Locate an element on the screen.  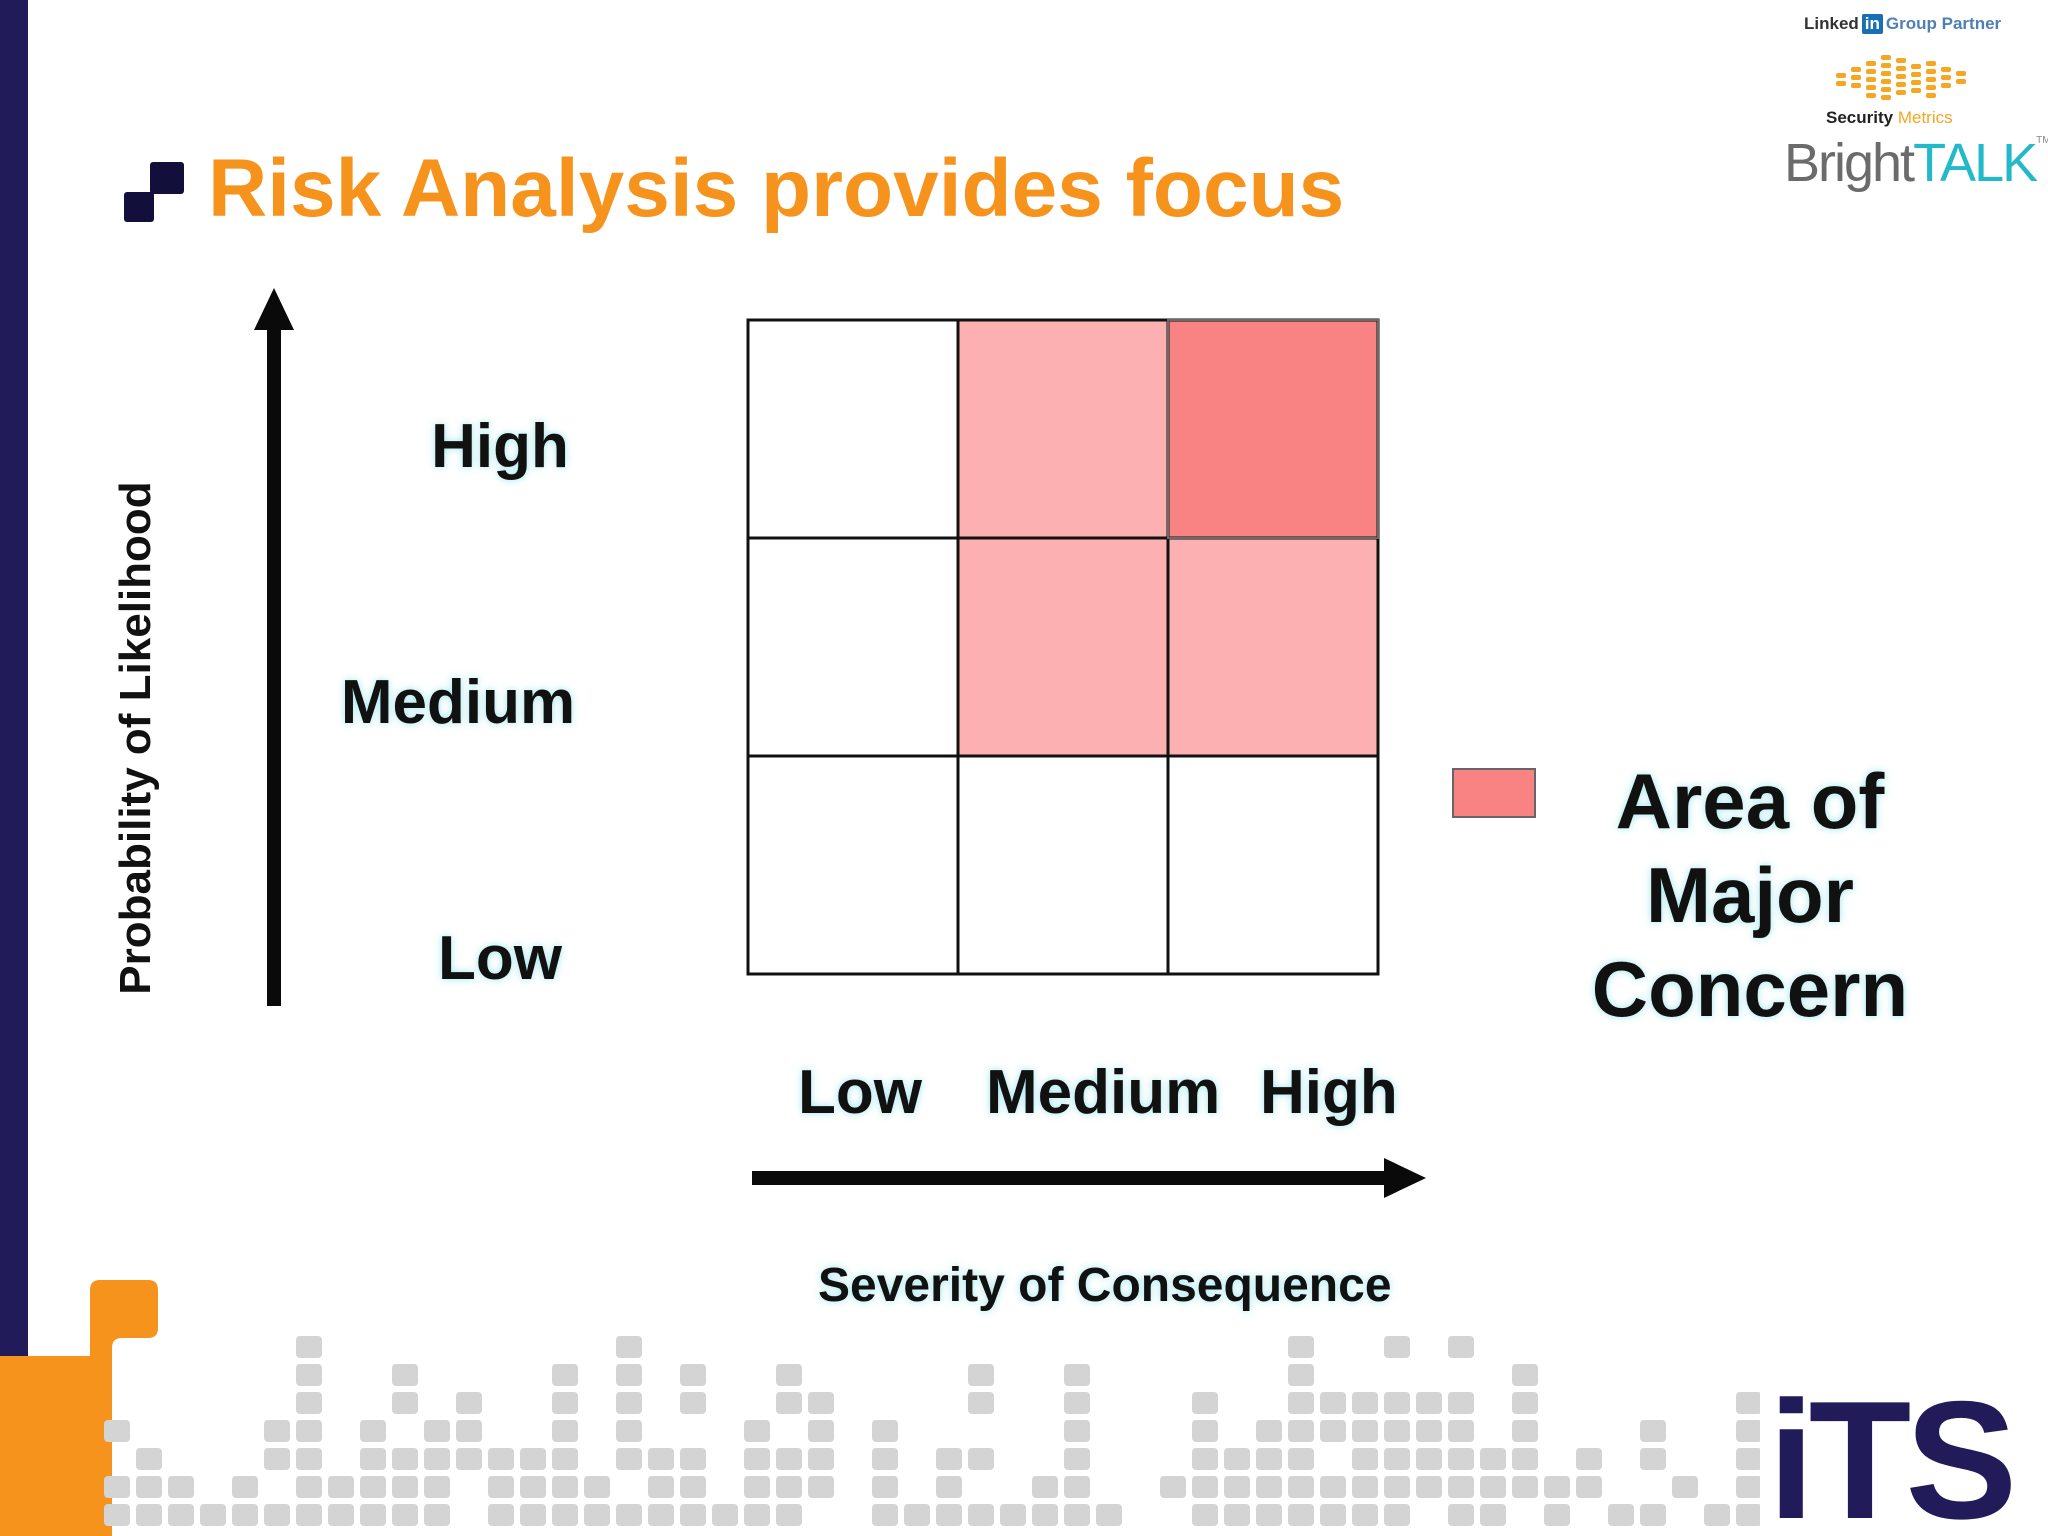
x-level-medium: Medium is located at coordinates (1103, 1092).